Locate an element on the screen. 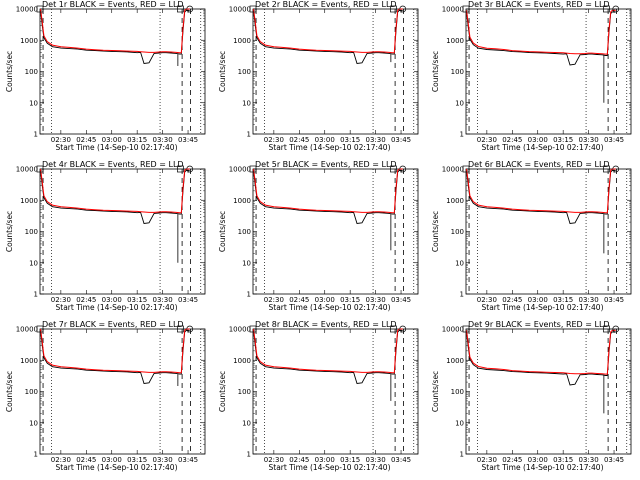 The image size is (640, 480). panel-title: Det 3r BLACK = Events, RED = LLD is located at coordinates (539, 4).